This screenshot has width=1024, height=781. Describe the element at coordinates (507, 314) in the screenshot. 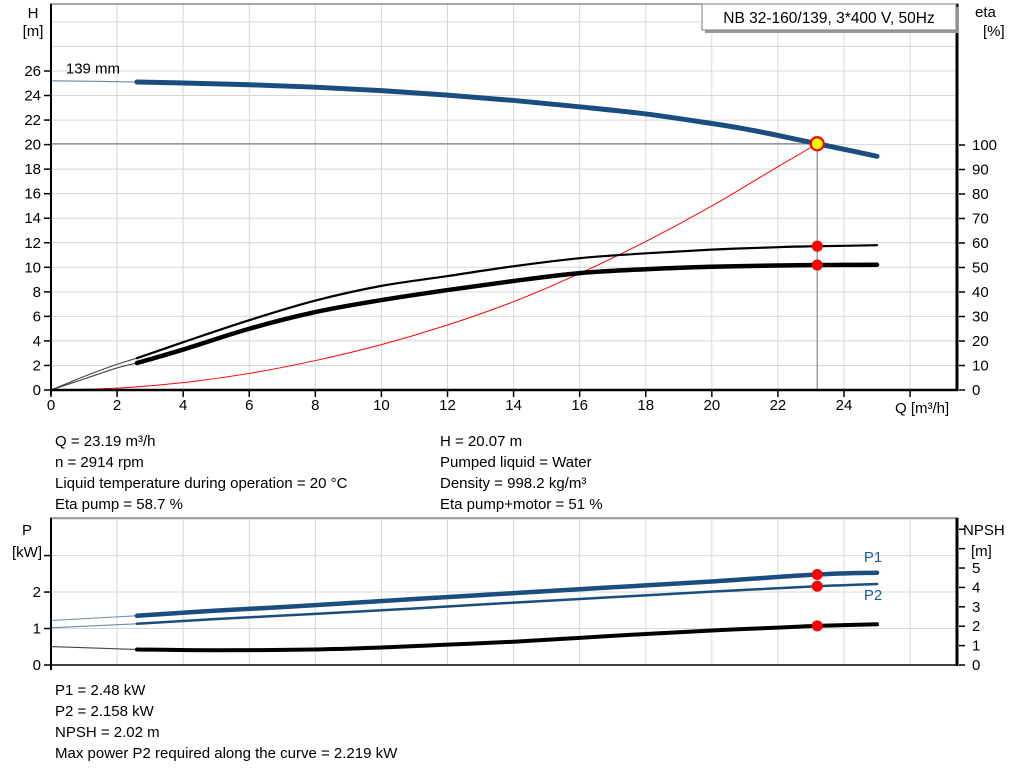

I see `eta-pump-motor-curve` at that location.